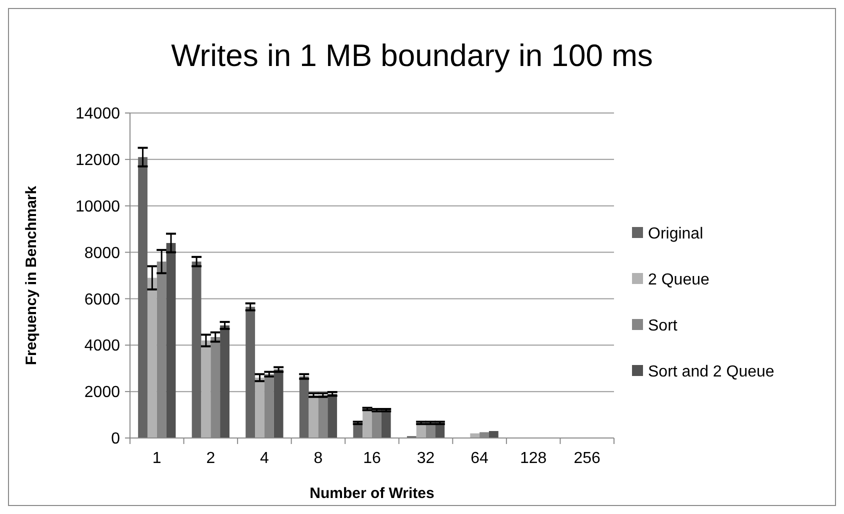 This screenshot has width=844, height=514. What do you see at coordinates (102, 253) in the screenshot?
I see `y-tick-label: 8000` at bounding box center [102, 253].